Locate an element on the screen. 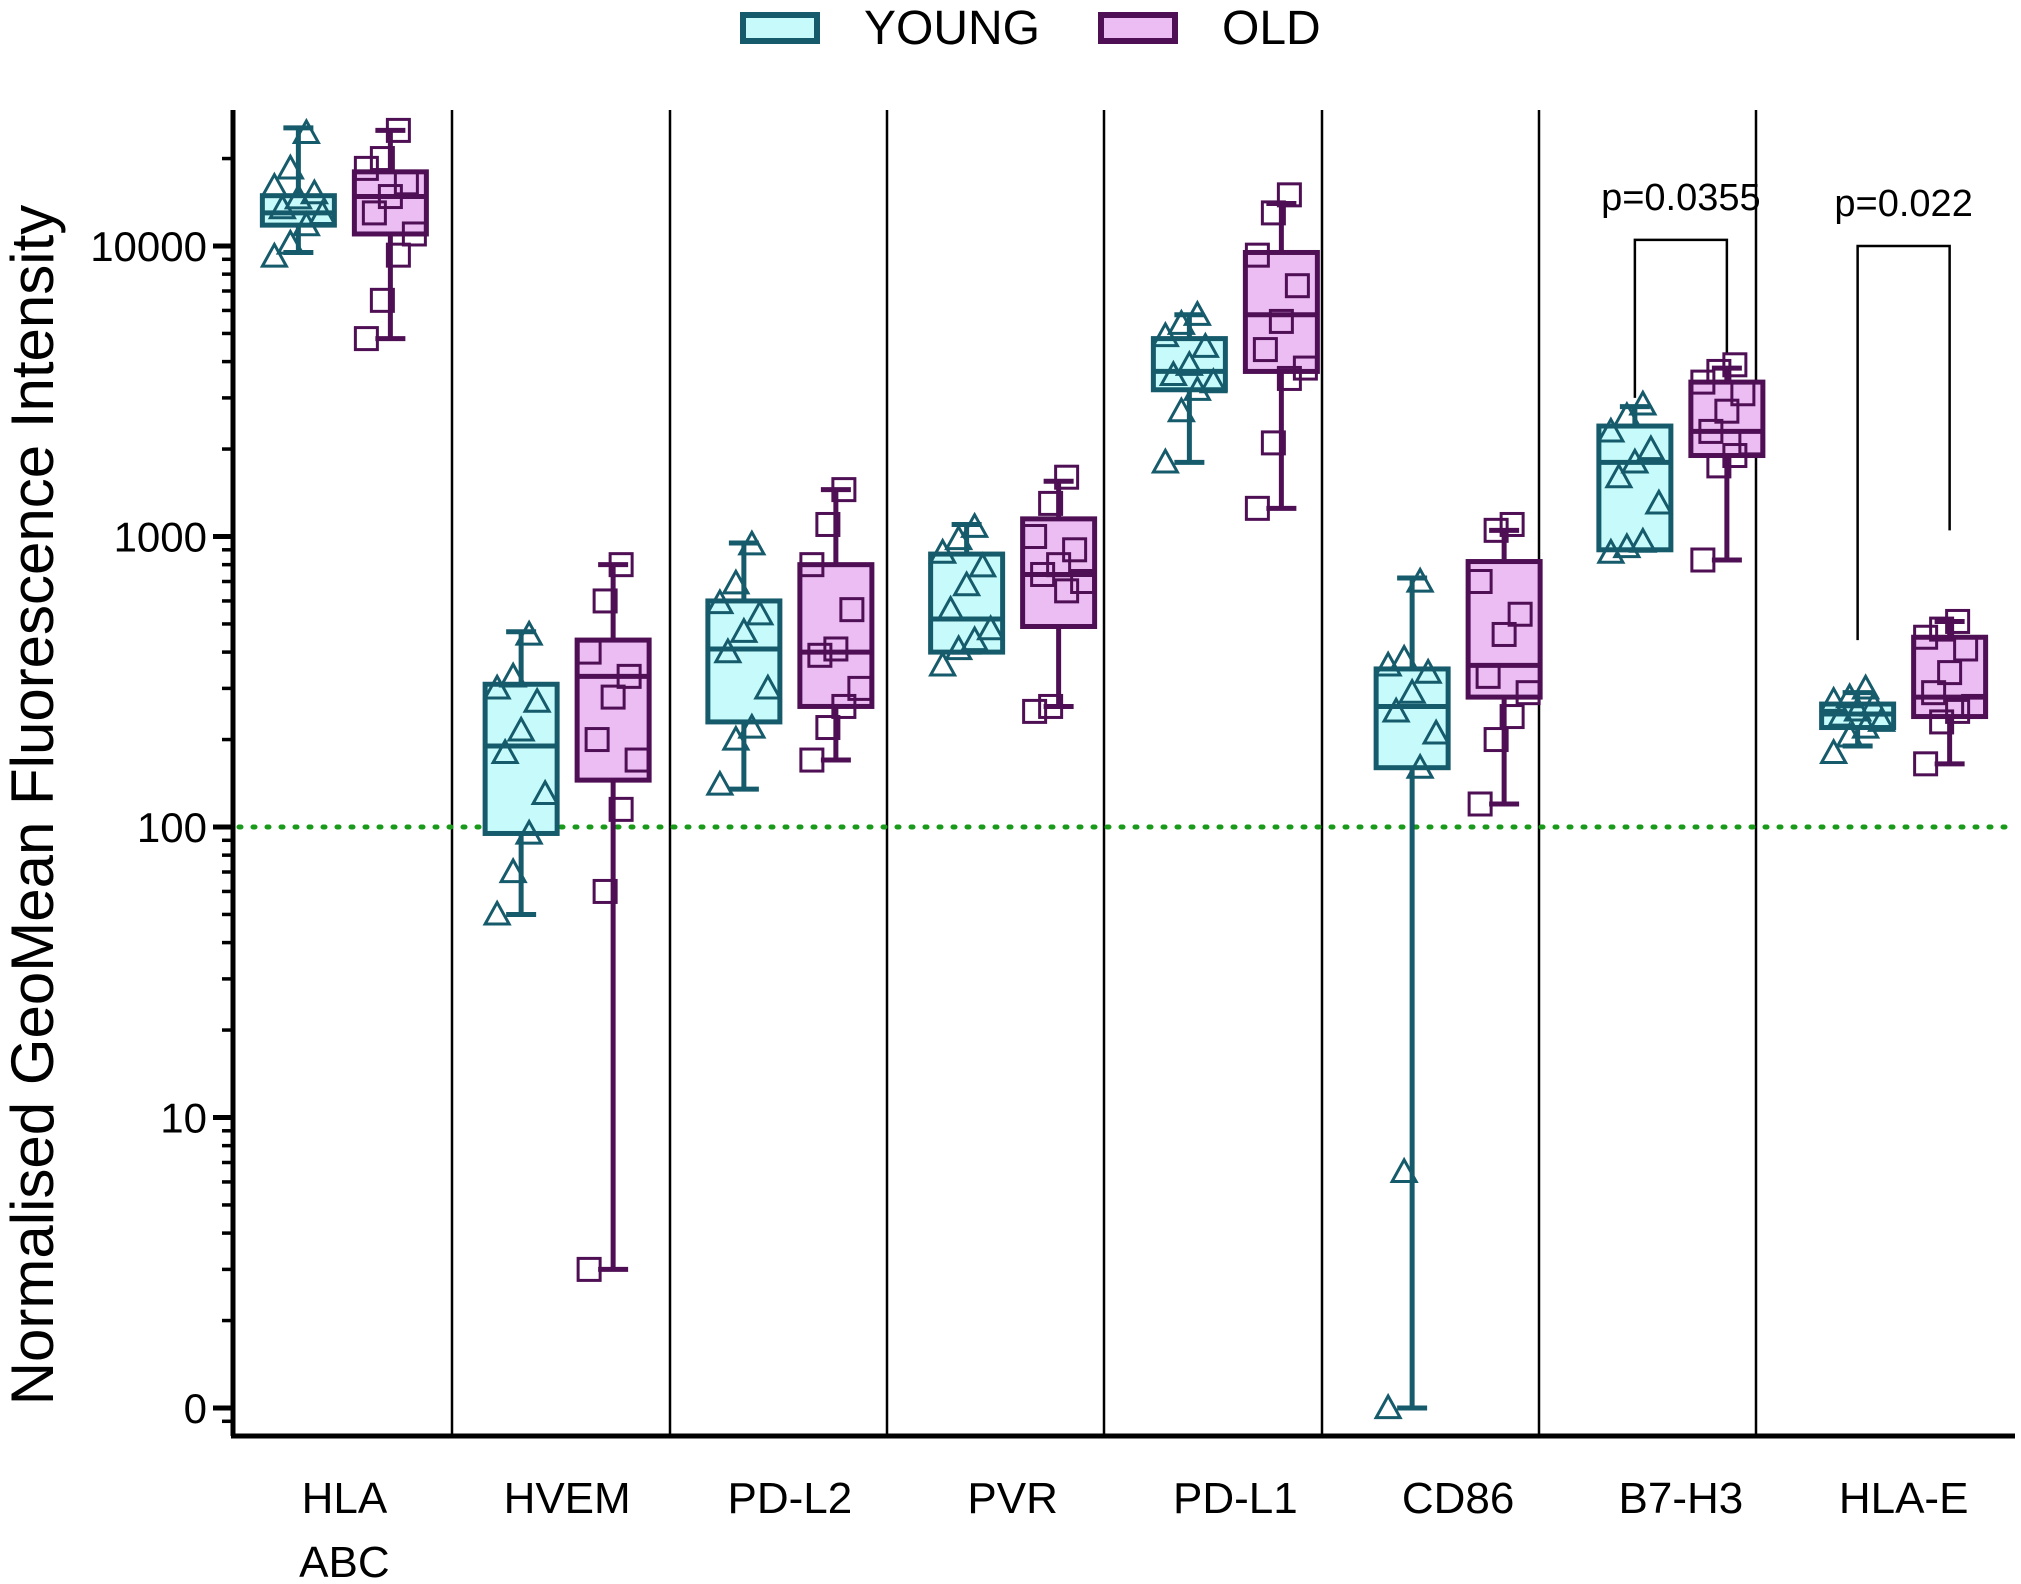  box-hvem-old is located at coordinates (613, 917).